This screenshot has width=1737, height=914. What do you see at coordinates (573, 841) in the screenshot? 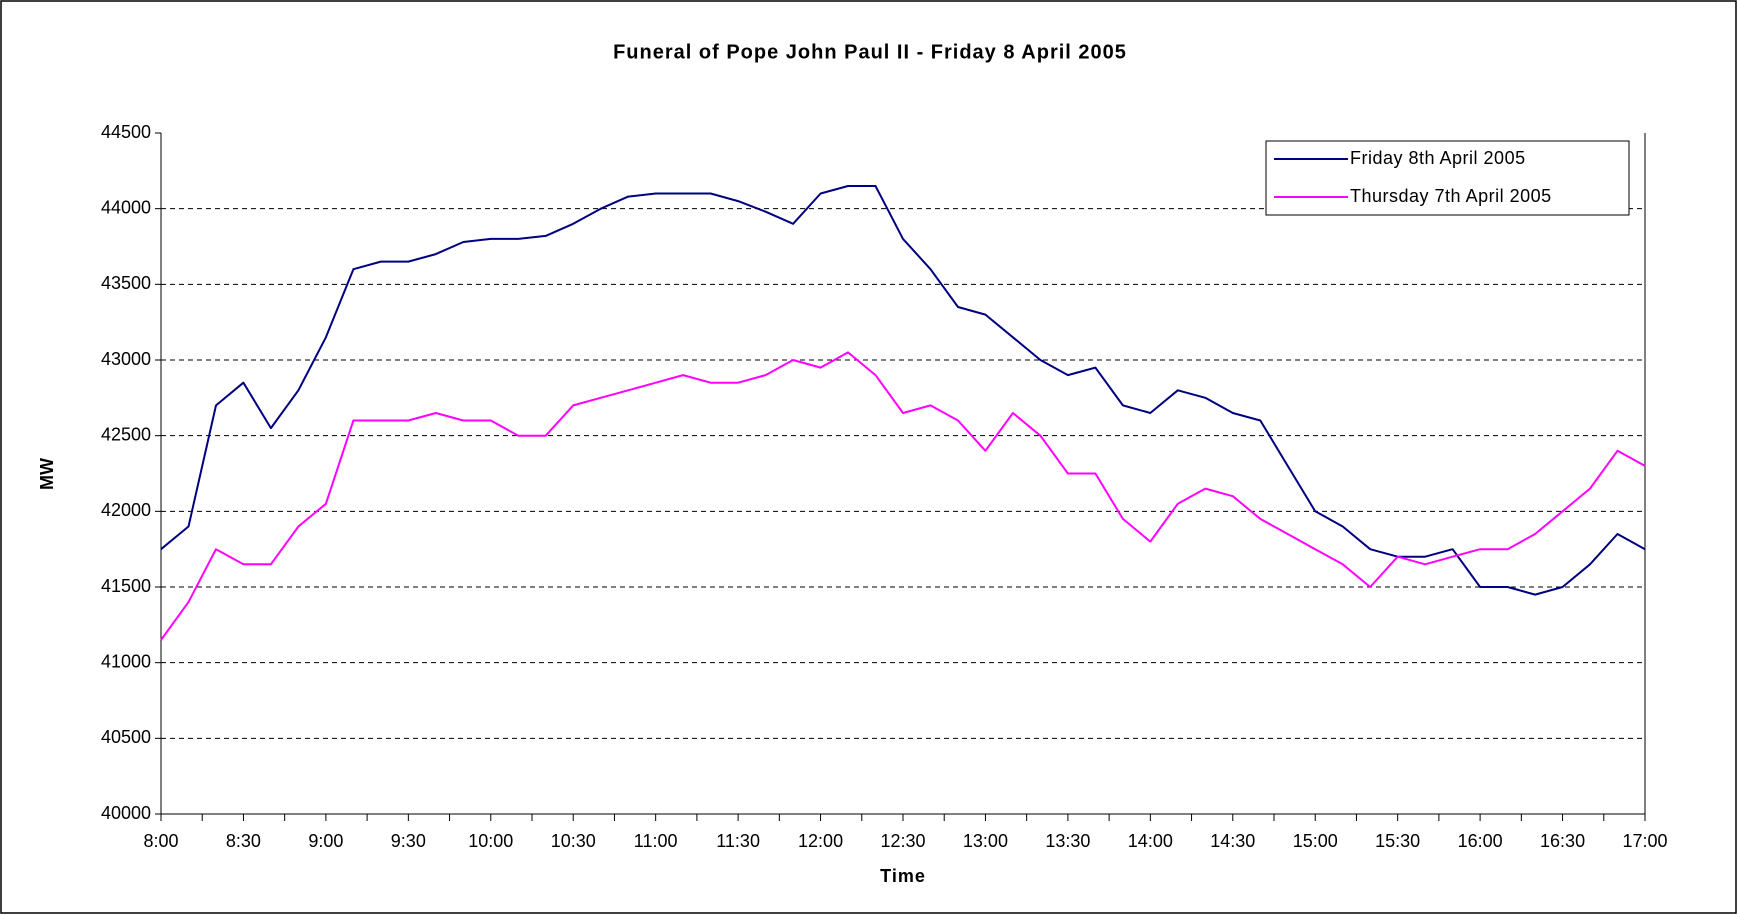
I see `x-tick-label: 10:30` at bounding box center [573, 841].